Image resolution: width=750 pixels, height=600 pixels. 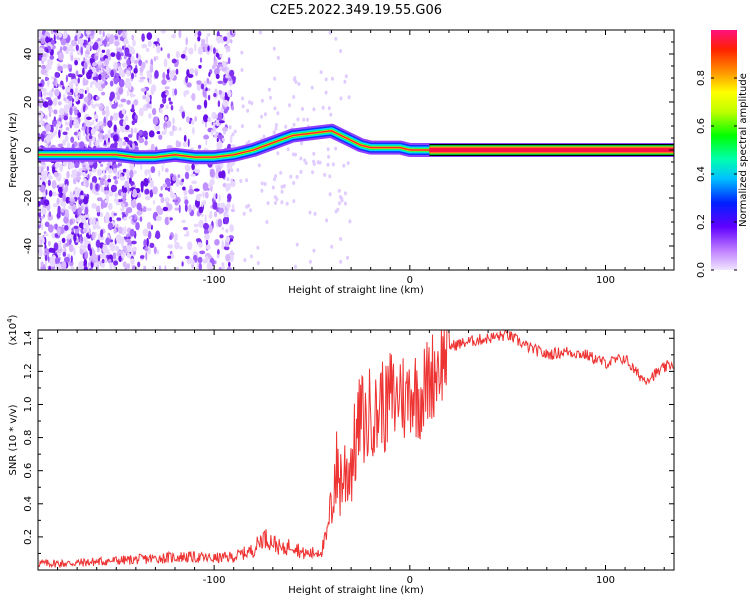 What do you see at coordinates (28, 338) in the screenshot?
I see `snr-y-tick-label: 1.4` at bounding box center [28, 338].